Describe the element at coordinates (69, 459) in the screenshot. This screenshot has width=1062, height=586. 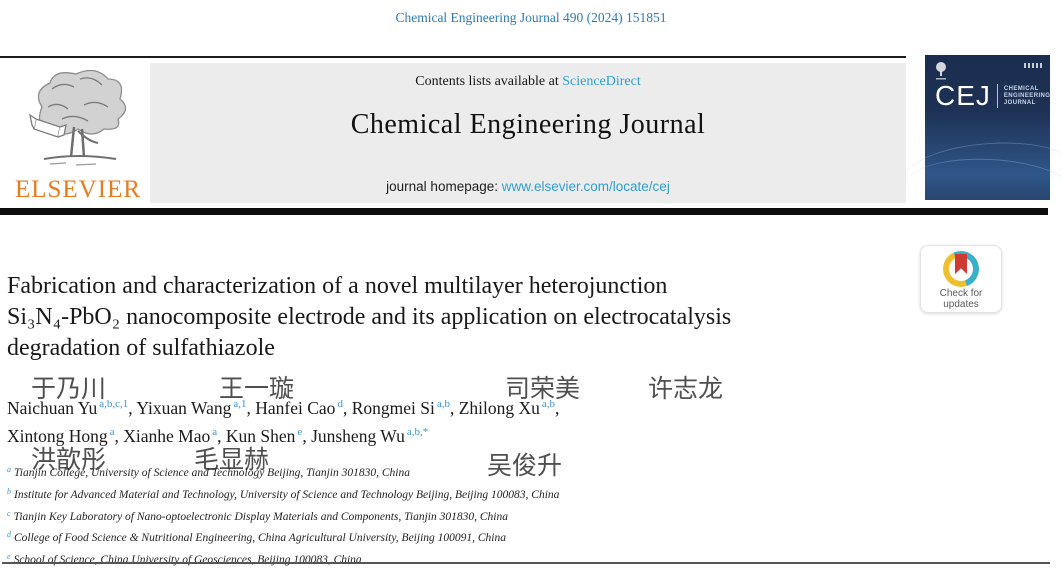
I see `annotation-name-hong: 洪歆彤` at that location.